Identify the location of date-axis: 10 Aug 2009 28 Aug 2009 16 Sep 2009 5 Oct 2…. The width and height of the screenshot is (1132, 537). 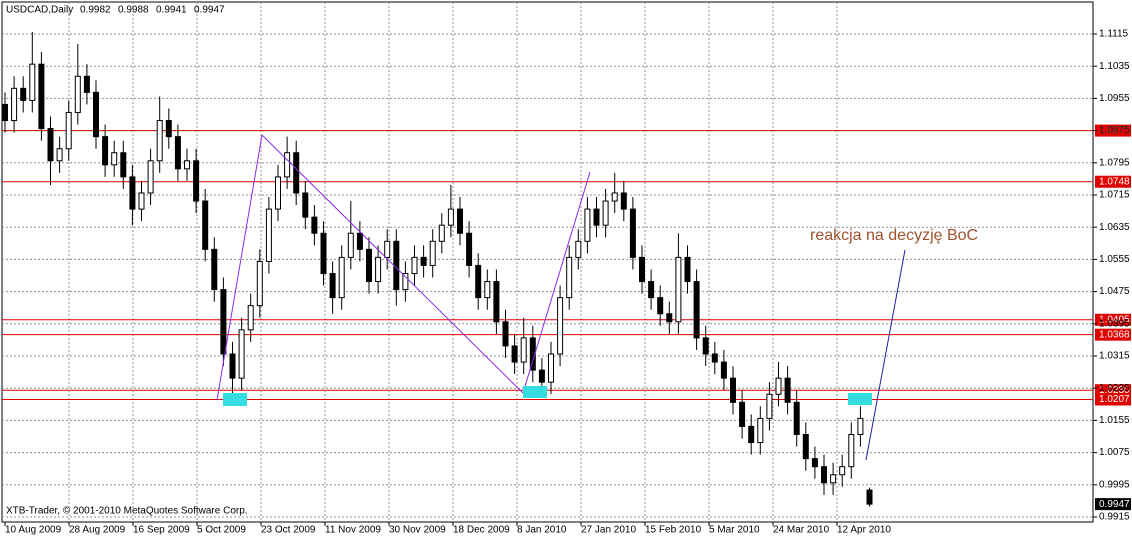
(447, 529).